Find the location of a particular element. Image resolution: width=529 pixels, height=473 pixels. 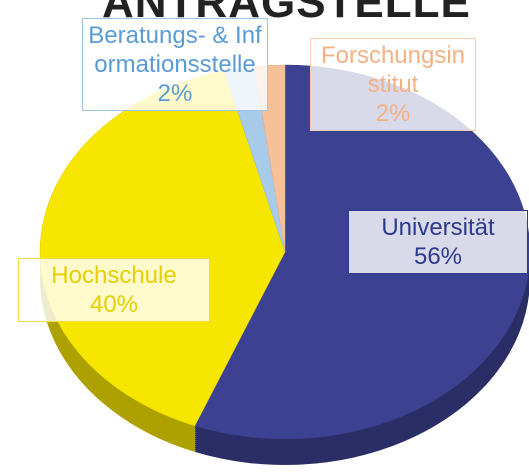

data-label: Forschungsinstitut 2% is located at coordinates (393, 84).